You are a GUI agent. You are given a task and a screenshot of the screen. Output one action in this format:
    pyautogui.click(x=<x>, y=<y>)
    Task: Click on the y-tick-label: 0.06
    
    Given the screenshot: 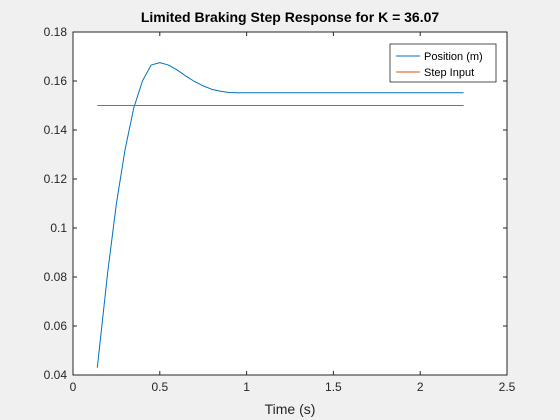 What is the action you would take?
    pyautogui.click(x=56, y=326)
    